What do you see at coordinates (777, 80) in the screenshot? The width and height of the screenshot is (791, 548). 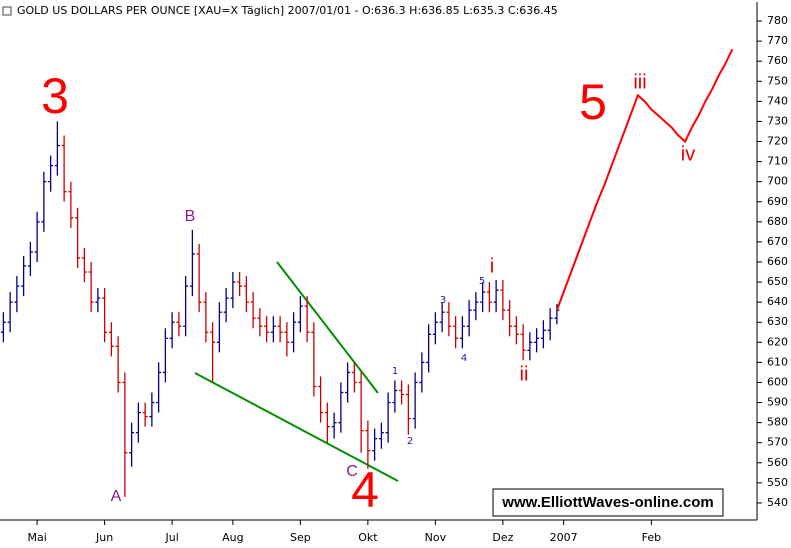 I see `y-tick-label: 750` at bounding box center [777, 80].